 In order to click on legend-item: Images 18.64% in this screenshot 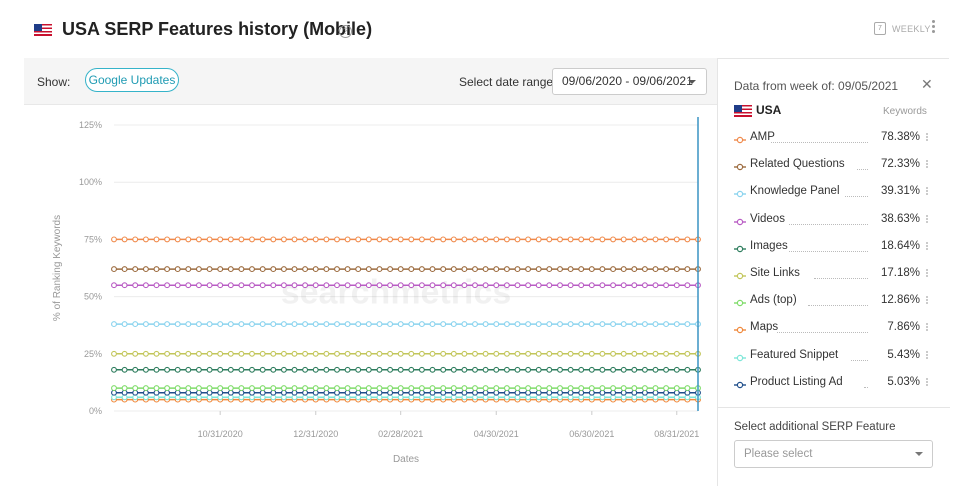, I will do `click(834, 253)`.